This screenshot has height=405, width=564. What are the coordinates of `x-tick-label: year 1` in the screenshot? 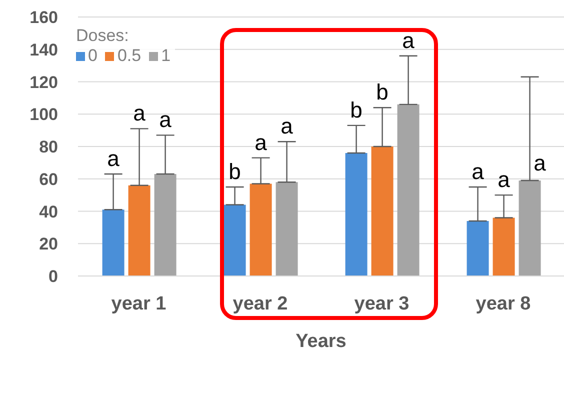 It's located at (139, 303).